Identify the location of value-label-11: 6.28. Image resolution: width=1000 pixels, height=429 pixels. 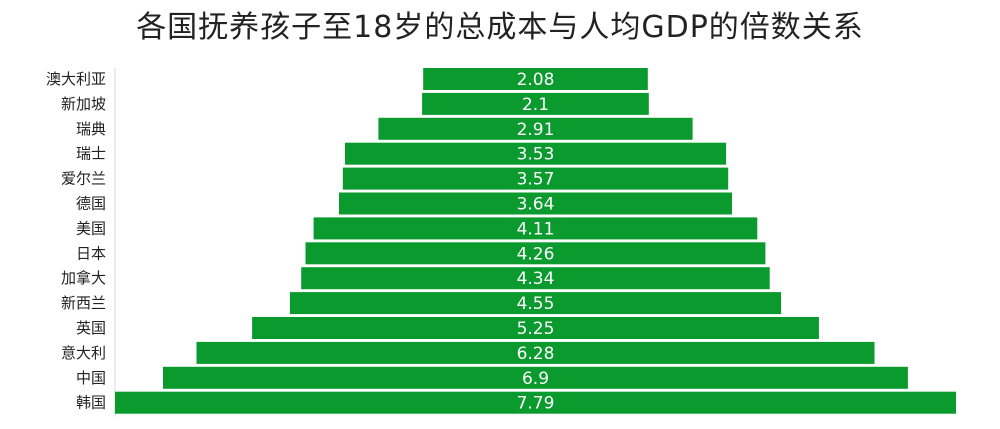
(536, 354).